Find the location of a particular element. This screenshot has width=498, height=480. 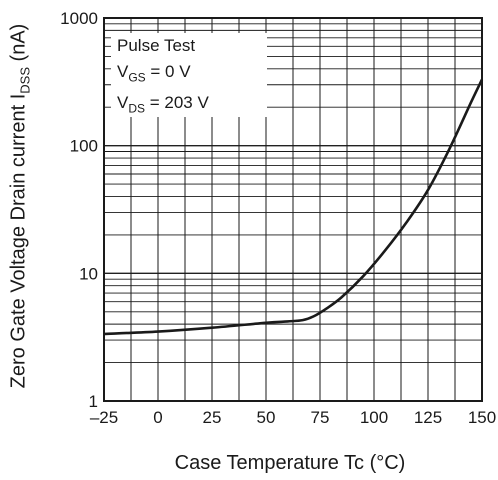

x-tick-label: 50 is located at coordinates (266, 417).